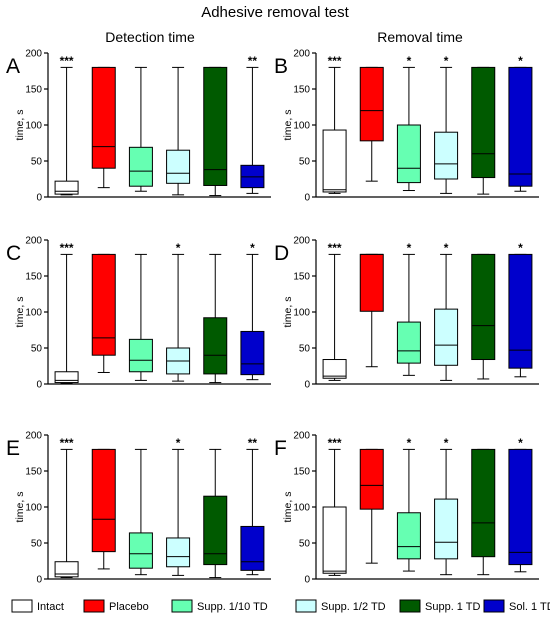 The height and width of the screenshot is (619, 550). I want to click on legend-item-sol1: Sol. 1 TD, so click(516, 606).